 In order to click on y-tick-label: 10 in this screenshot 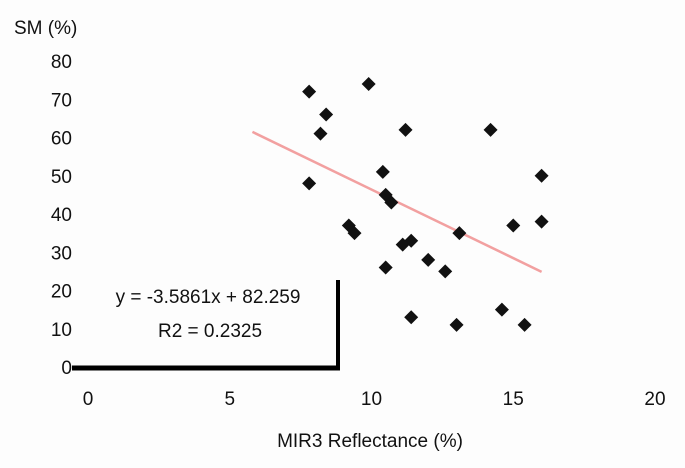, I will do `click(61, 330)`.